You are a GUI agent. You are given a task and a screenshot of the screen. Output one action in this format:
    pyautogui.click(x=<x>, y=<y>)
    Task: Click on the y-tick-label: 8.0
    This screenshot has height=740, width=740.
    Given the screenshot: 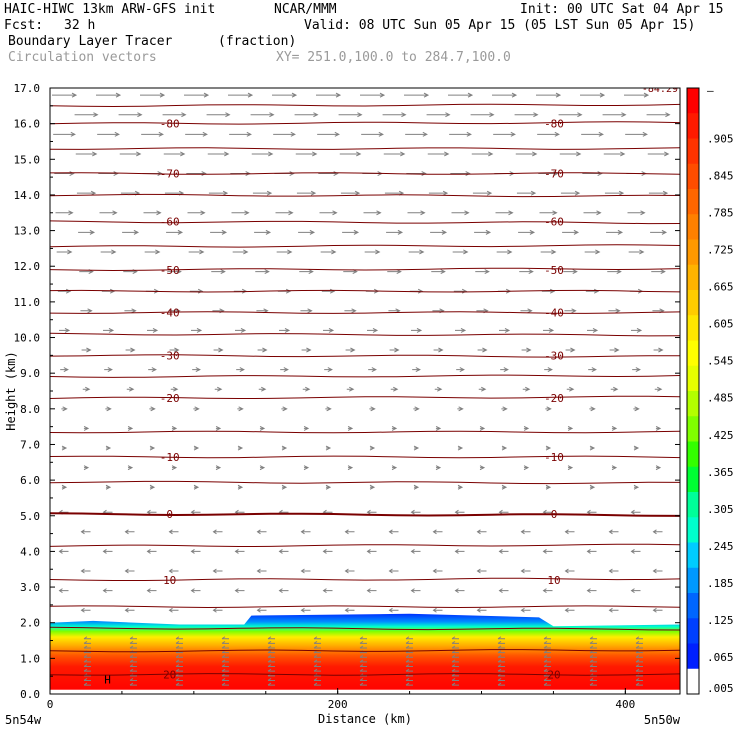 What is the action you would take?
    pyautogui.click(x=30, y=409)
    